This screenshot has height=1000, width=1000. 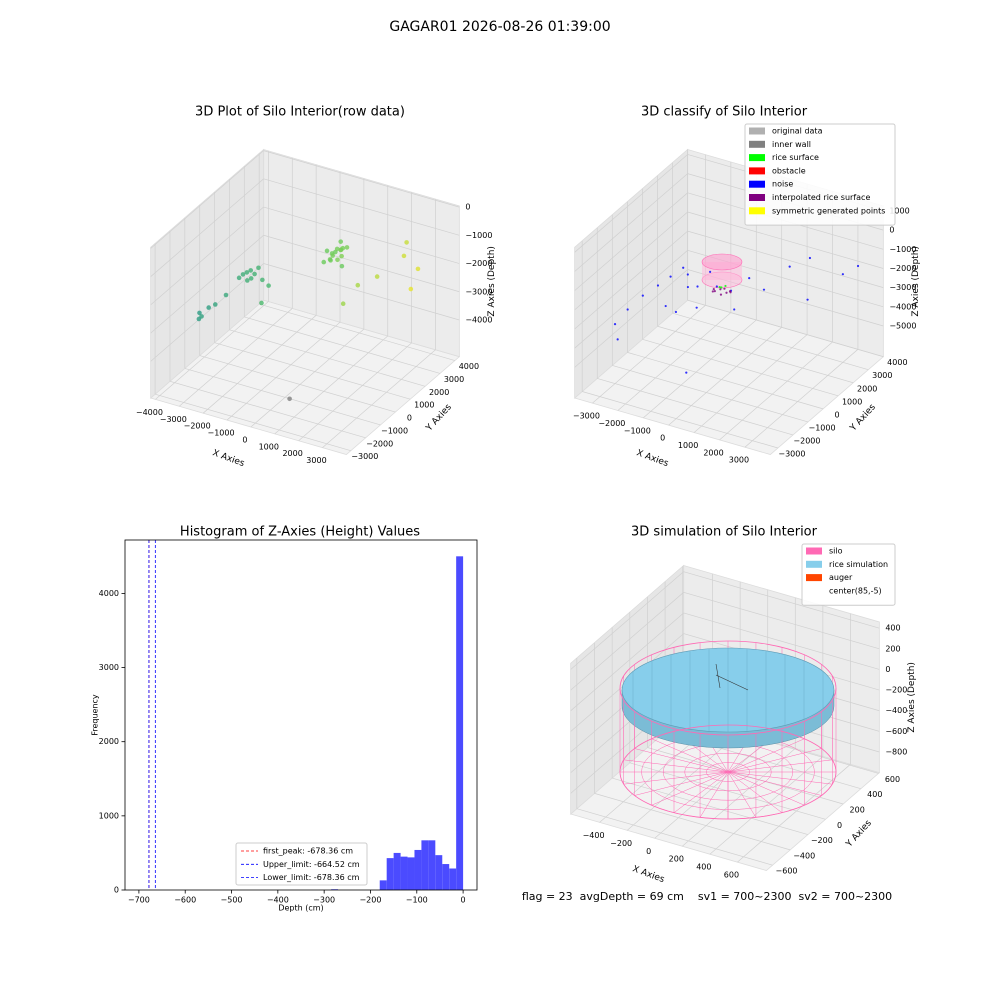 I want to click on x-axis-label: Depth (cm), so click(x=300, y=908).